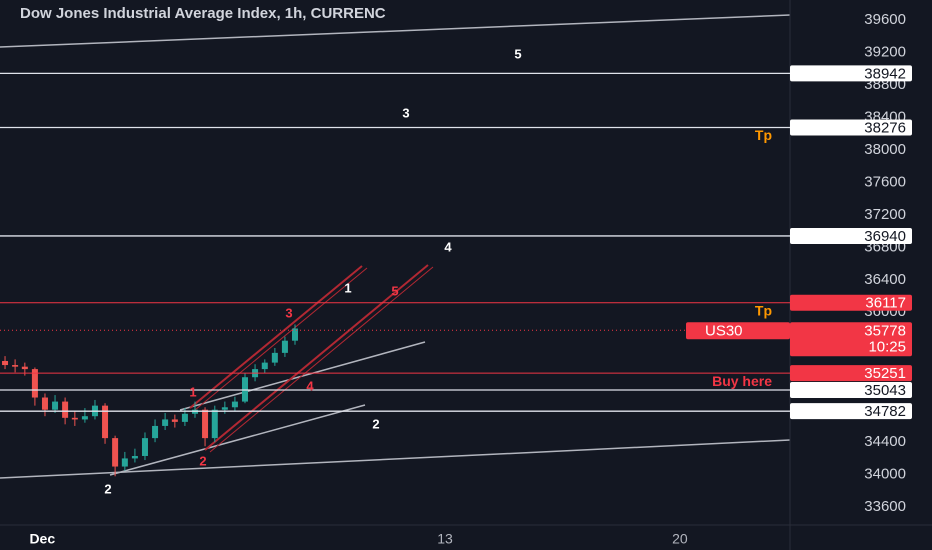 The height and width of the screenshot is (550, 932). I want to click on level-label: 38276, so click(885, 127).